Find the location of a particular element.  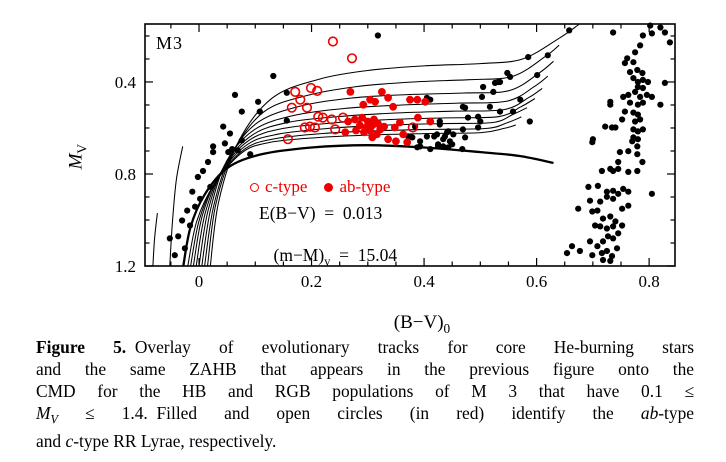

legend-item-ab-type: ab-type is located at coordinates (357, 187).